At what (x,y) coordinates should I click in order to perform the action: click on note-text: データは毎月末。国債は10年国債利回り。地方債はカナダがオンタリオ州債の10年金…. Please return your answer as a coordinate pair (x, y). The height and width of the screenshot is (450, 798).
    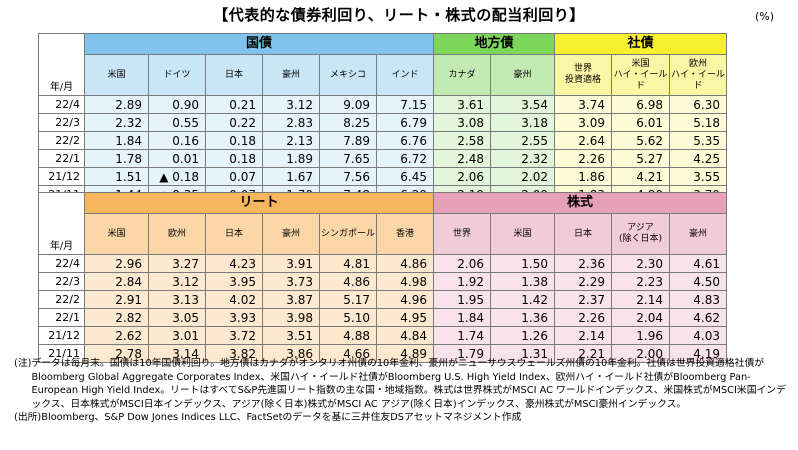
    Looking at the image, I should click on (408, 384).